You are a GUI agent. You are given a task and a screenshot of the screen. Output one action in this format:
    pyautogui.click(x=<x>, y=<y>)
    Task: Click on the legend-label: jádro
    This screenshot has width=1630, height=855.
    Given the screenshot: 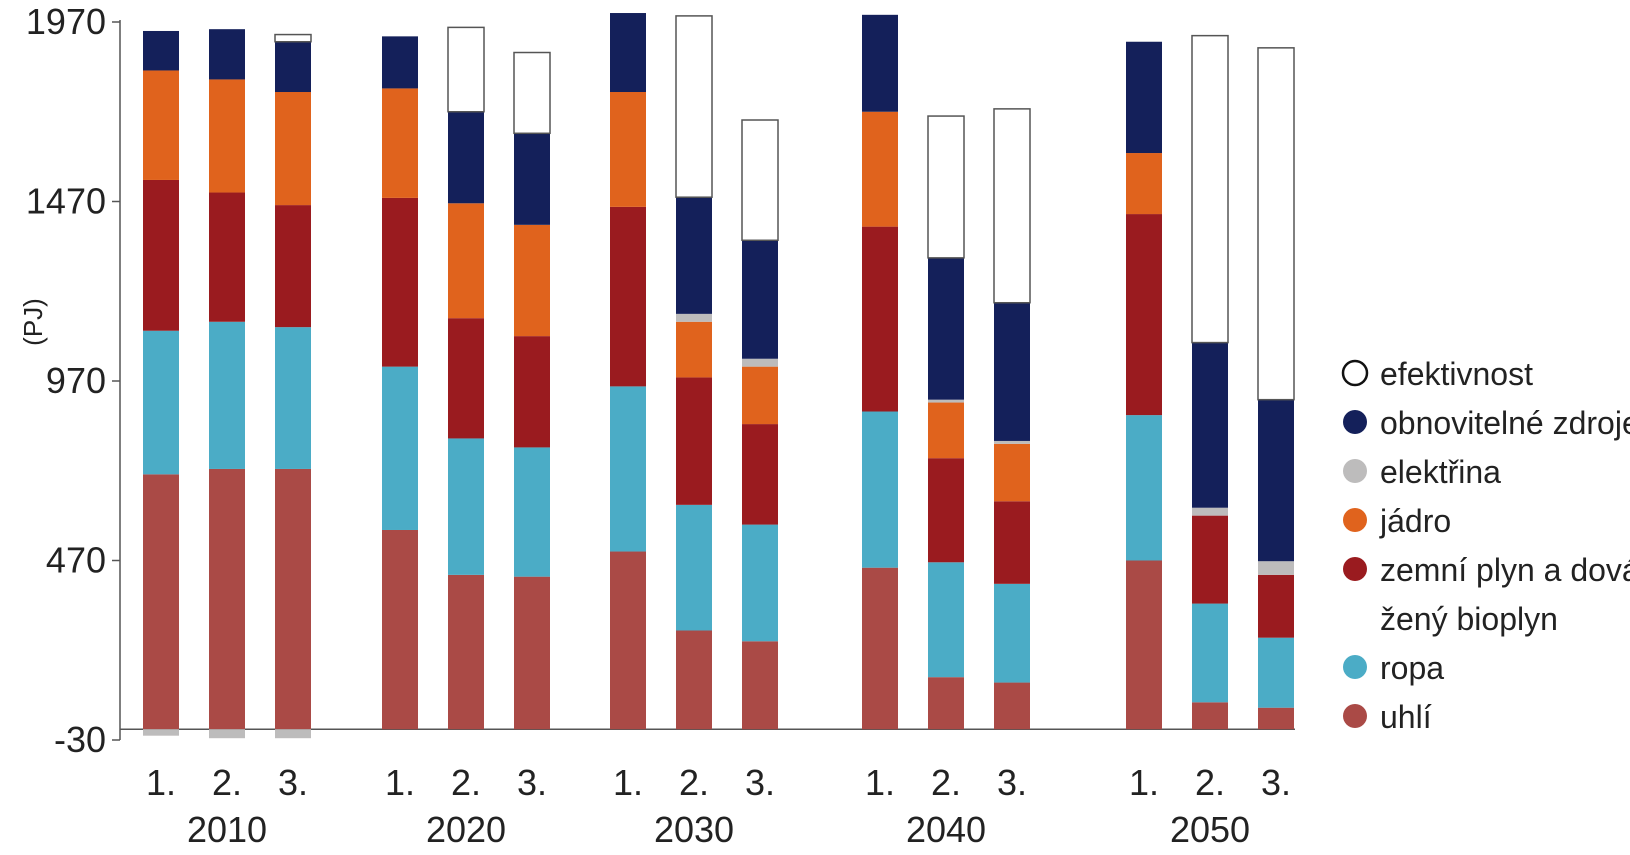 What is the action you would take?
    pyautogui.click(x=1415, y=521)
    